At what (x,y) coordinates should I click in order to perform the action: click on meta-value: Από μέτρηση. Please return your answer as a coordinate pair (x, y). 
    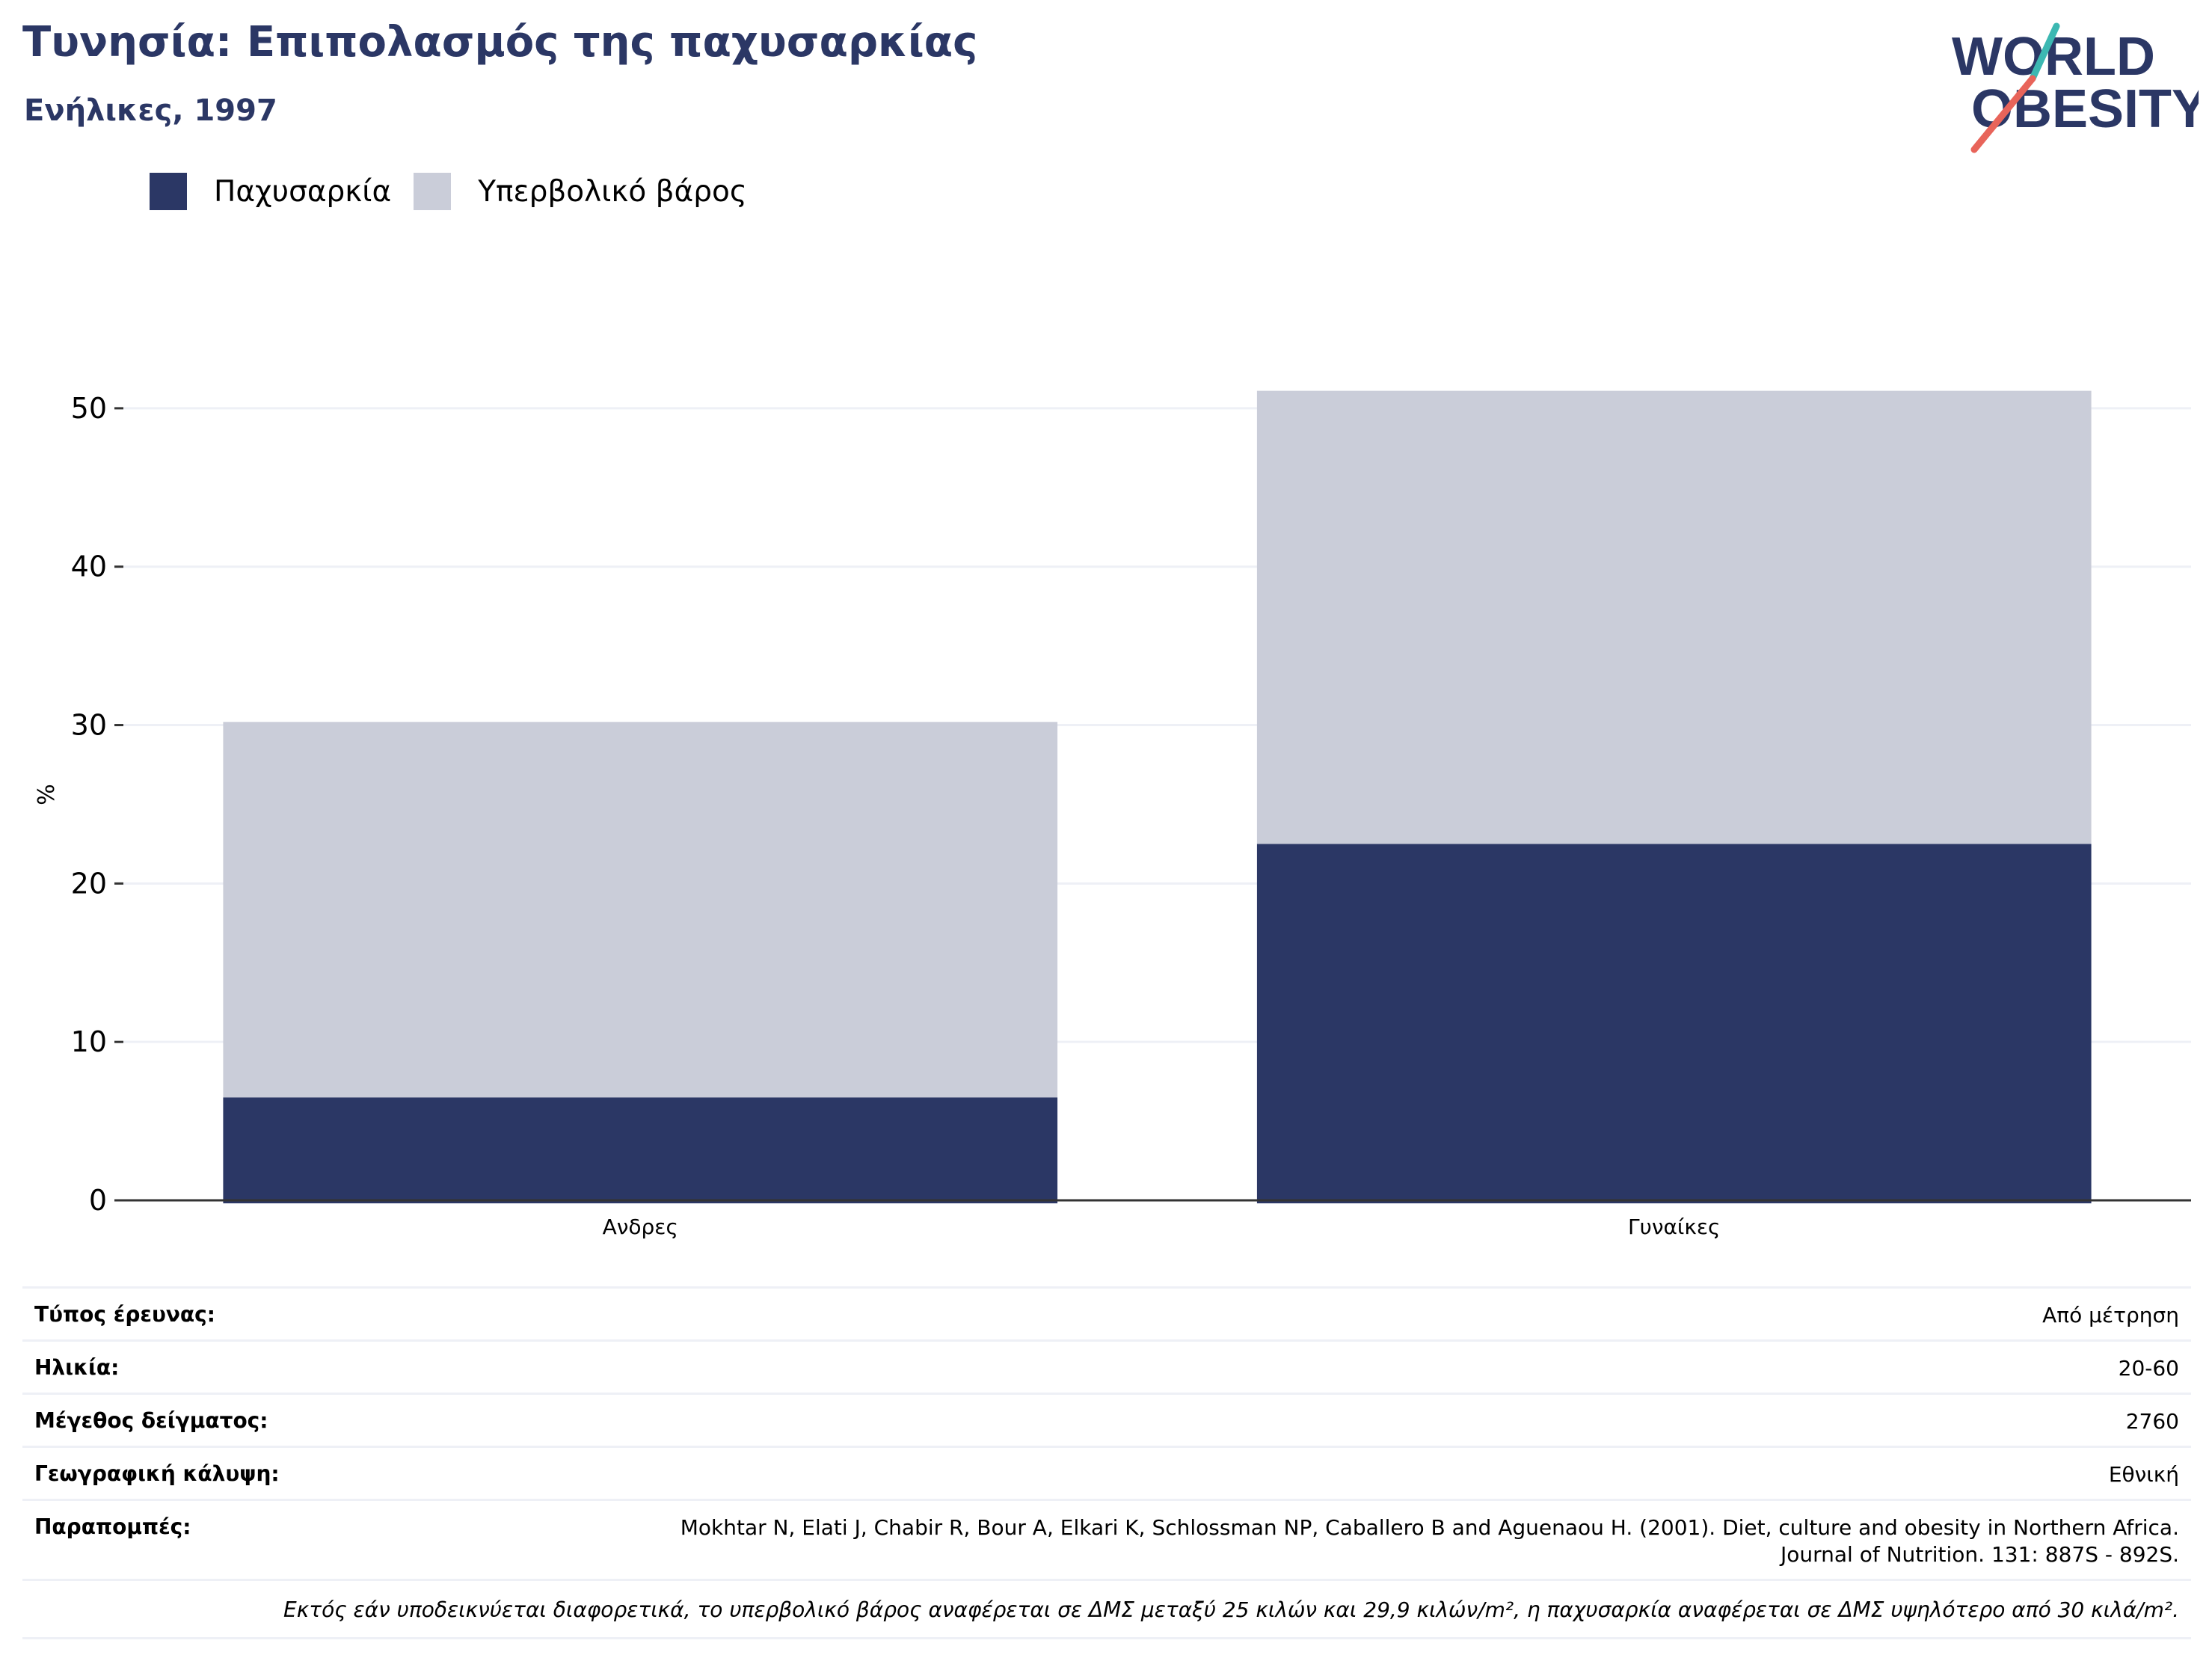
    Looking at the image, I should click on (2110, 1315).